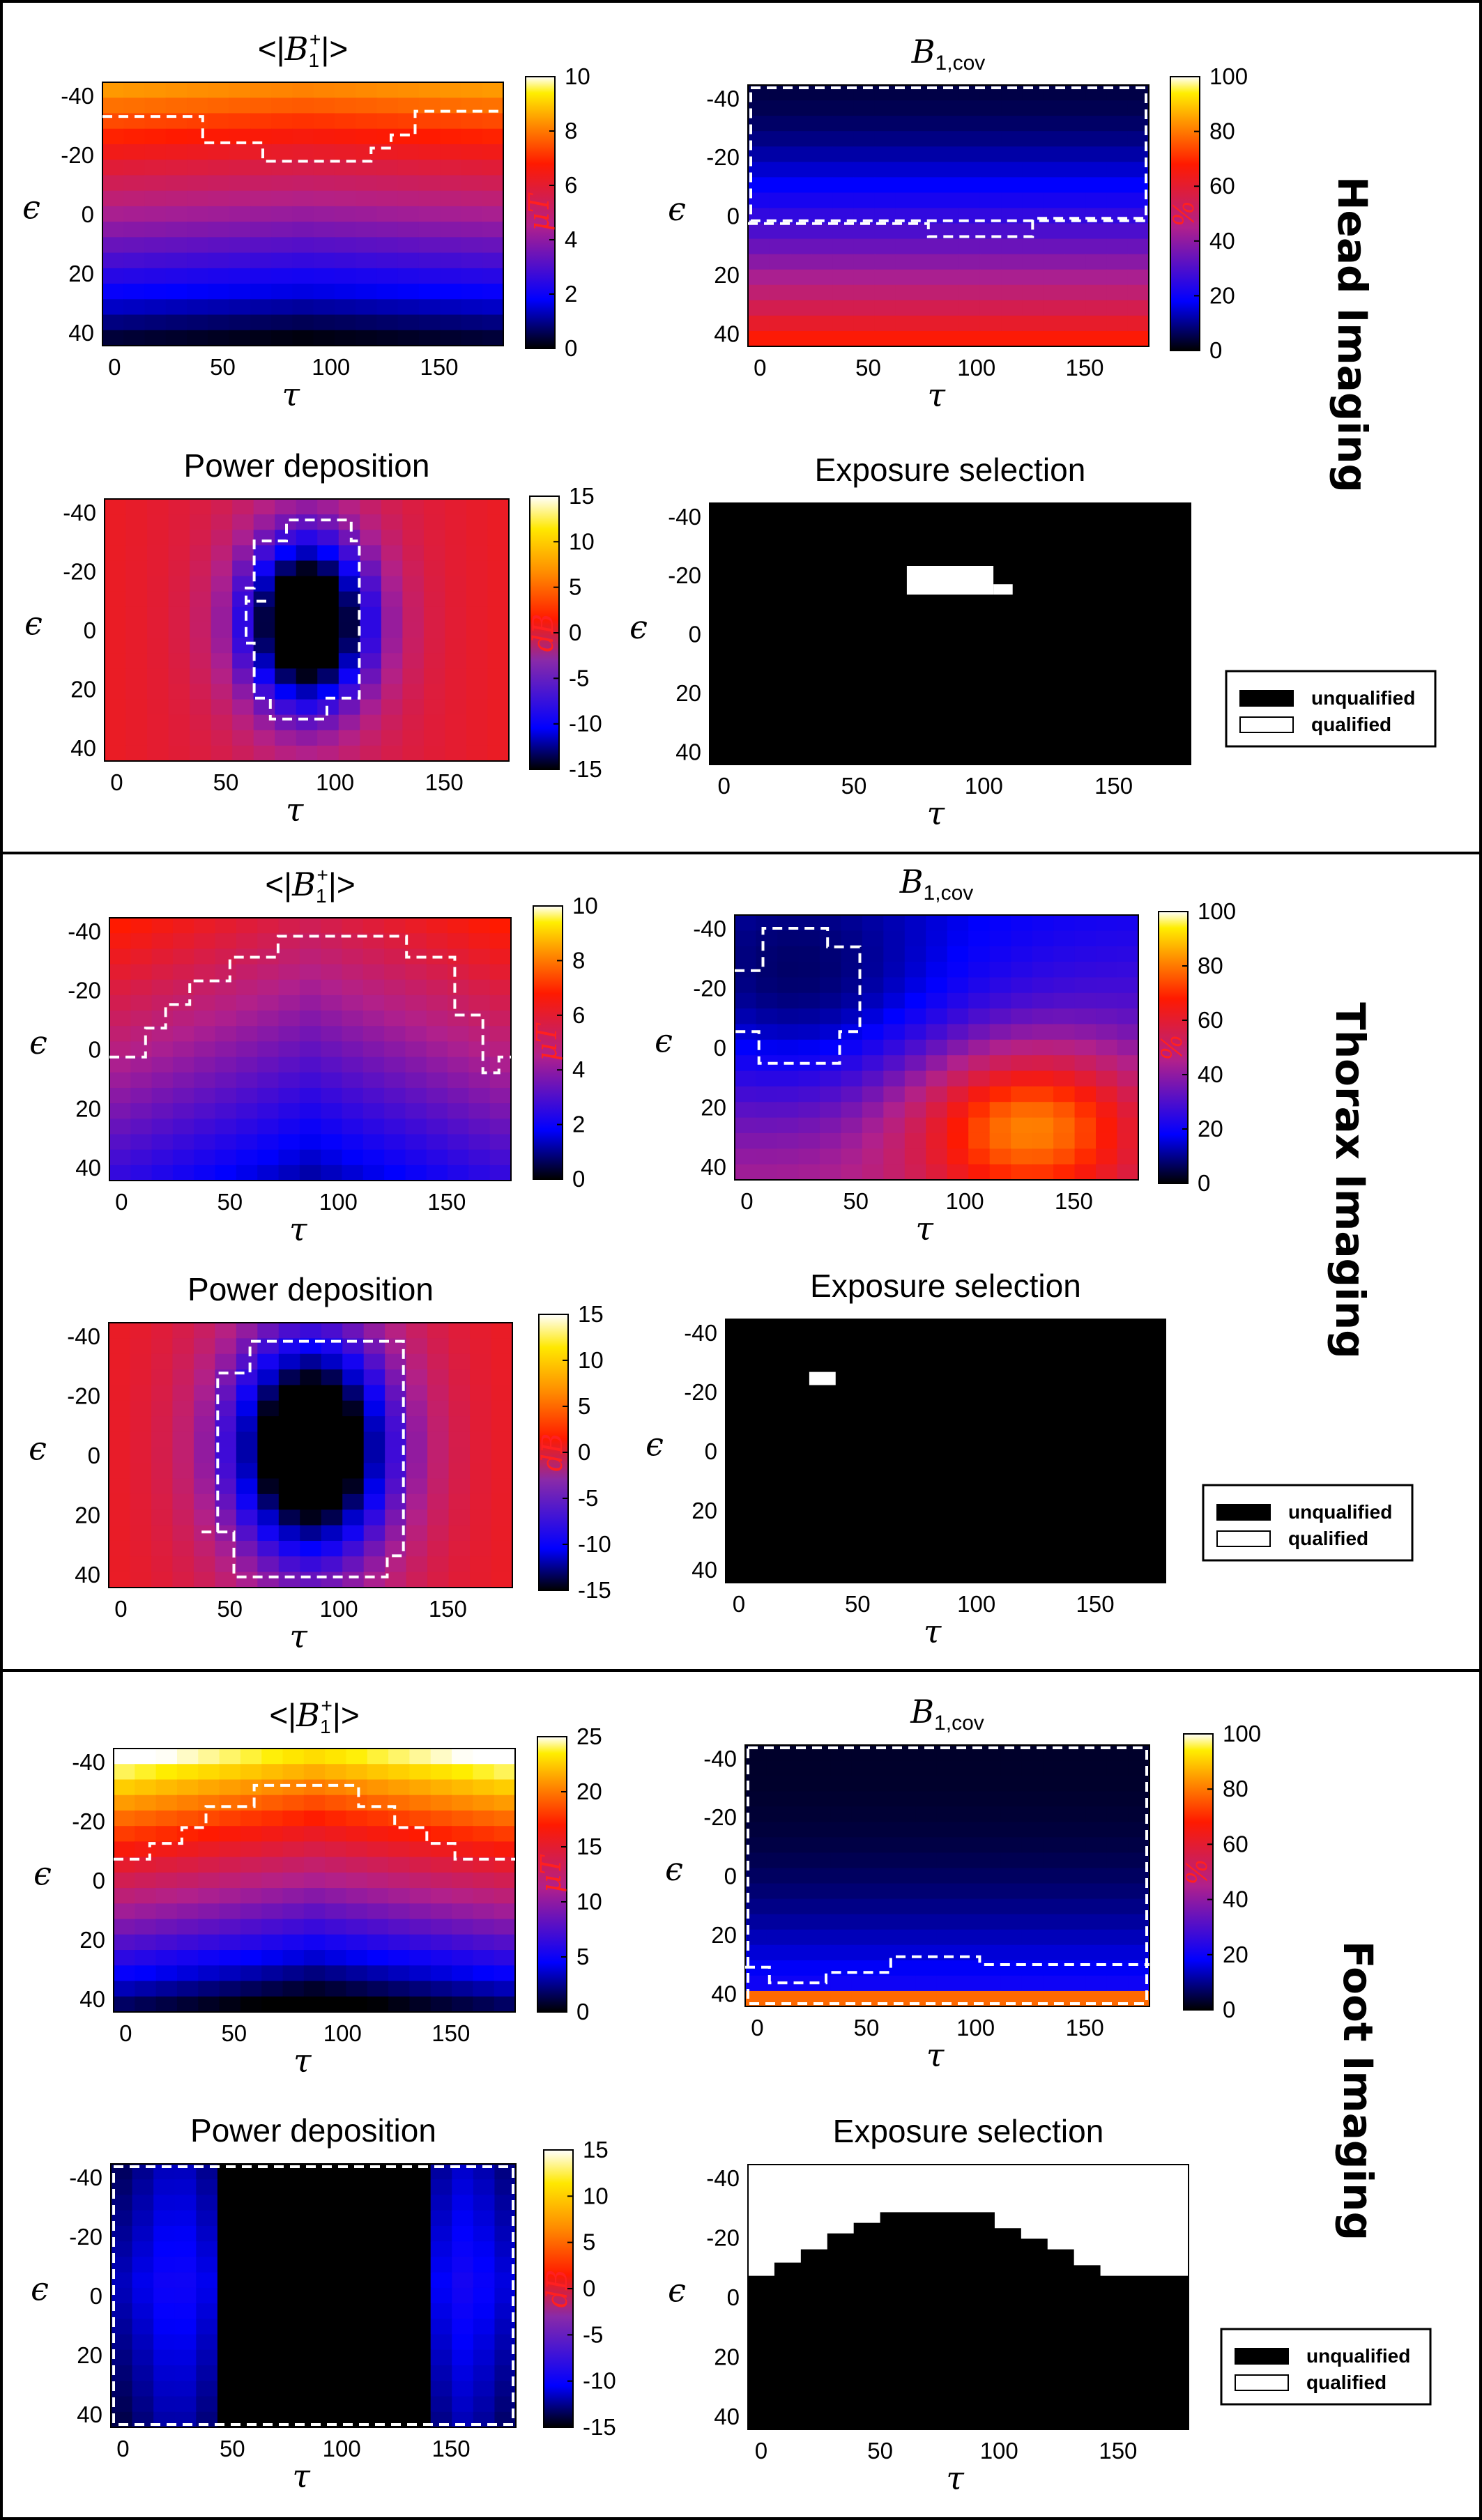 The image size is (1482, 2520). I want to click on x-tick-label: 100, so click(964, 1201).